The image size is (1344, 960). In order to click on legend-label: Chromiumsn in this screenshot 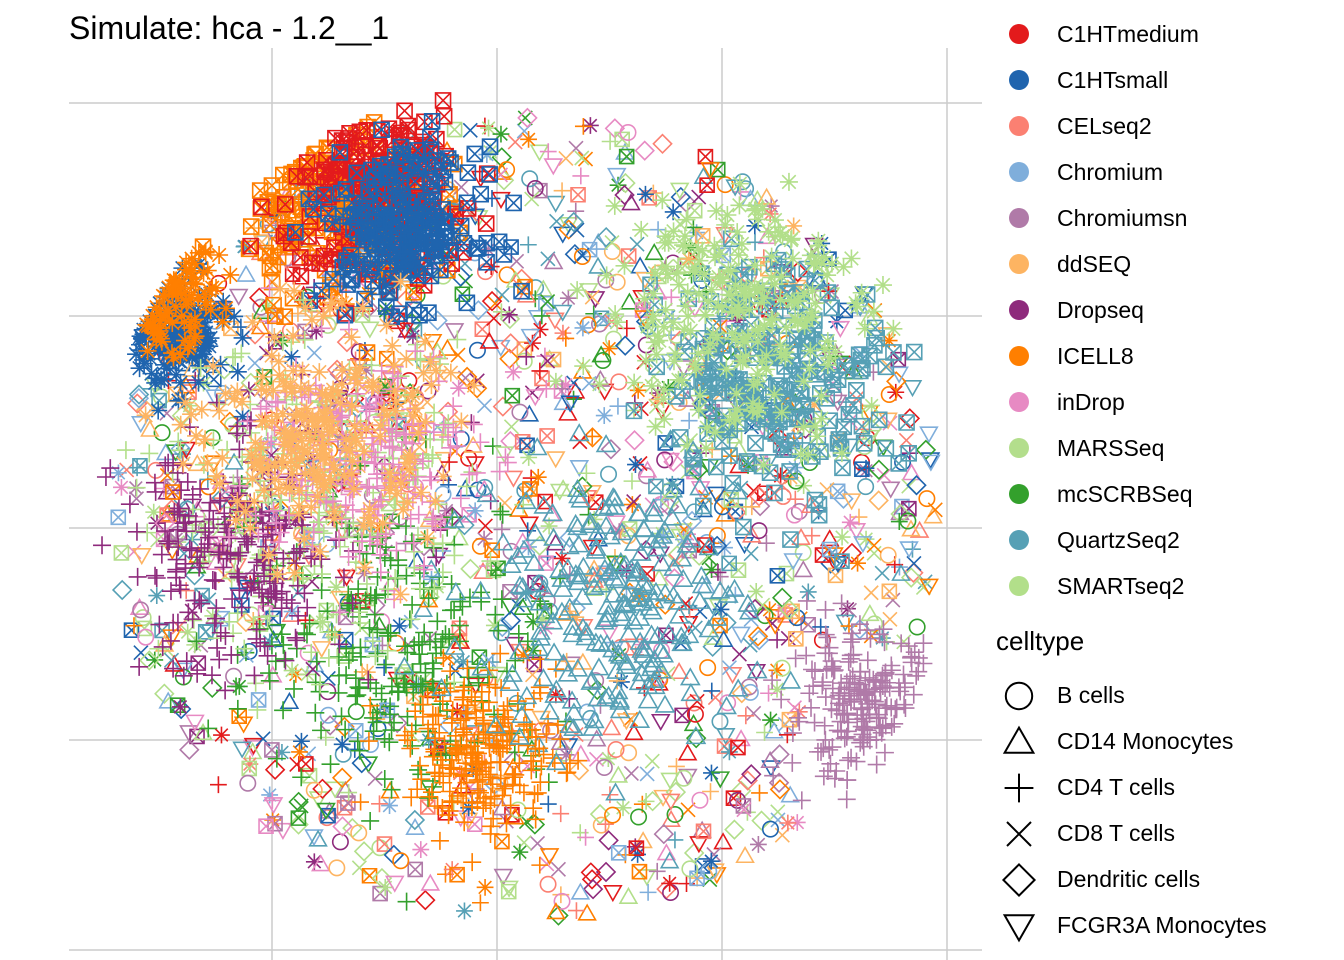, I will do `click(1122, 218)`.